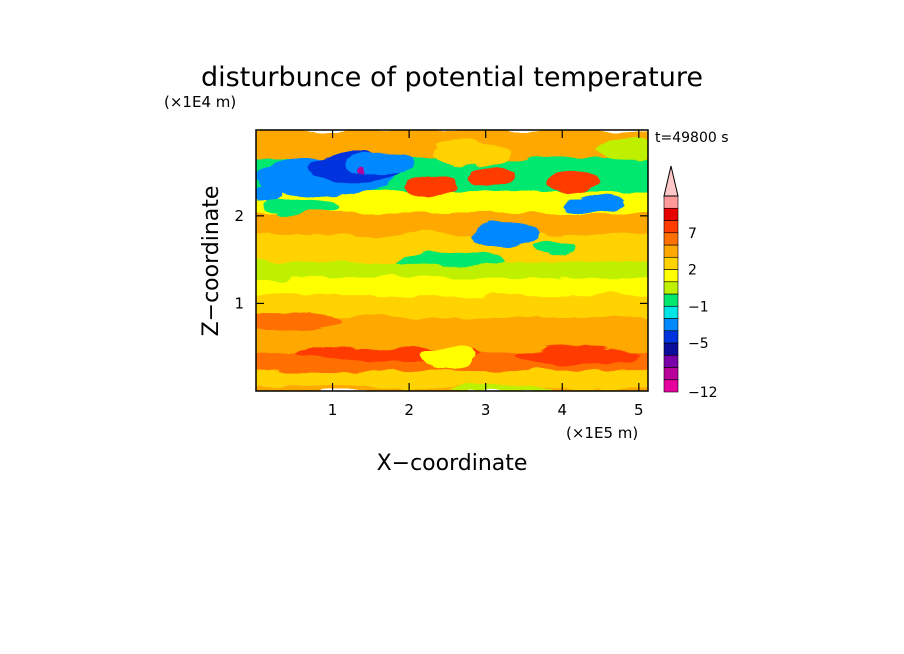 Image resolution: width=904 pixels, height=654 pixels. I want to click on colorbar-tick-label: −12, so click(703, 393).